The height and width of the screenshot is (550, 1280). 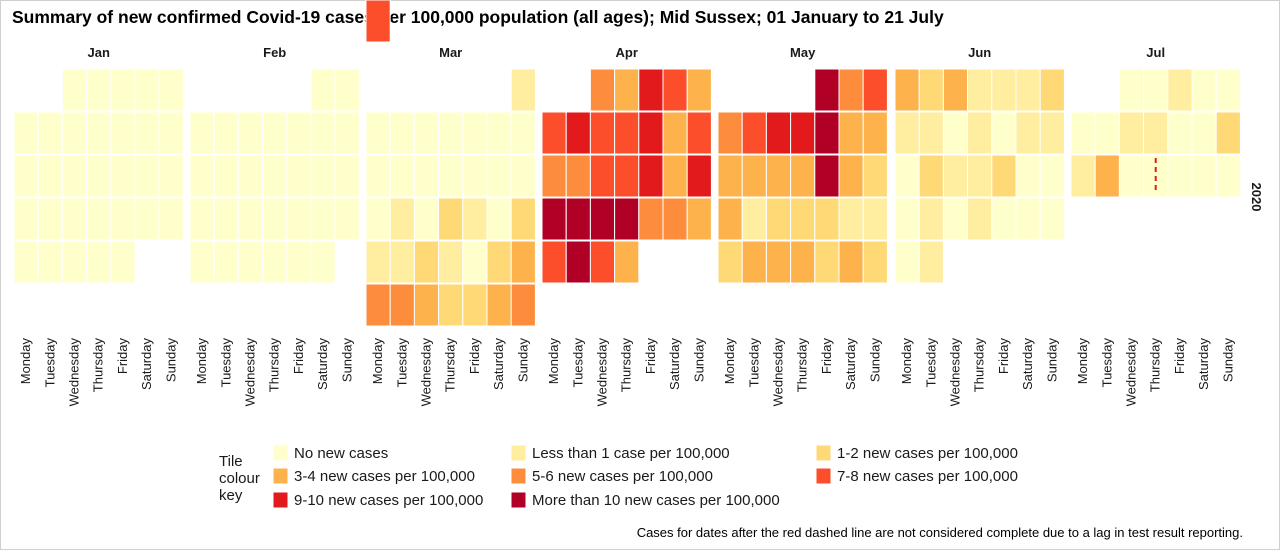 What do you see at coordinates (274, 52) in the screenshot?
I see `month-label-feb: Feb` at bounding box center [274, 52].